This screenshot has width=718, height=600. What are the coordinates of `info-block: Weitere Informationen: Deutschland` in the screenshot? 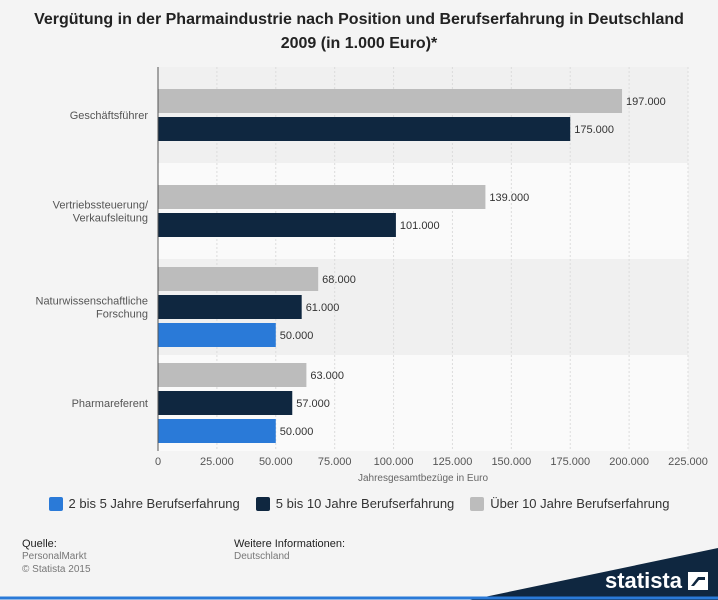 It's located at (289, 550).